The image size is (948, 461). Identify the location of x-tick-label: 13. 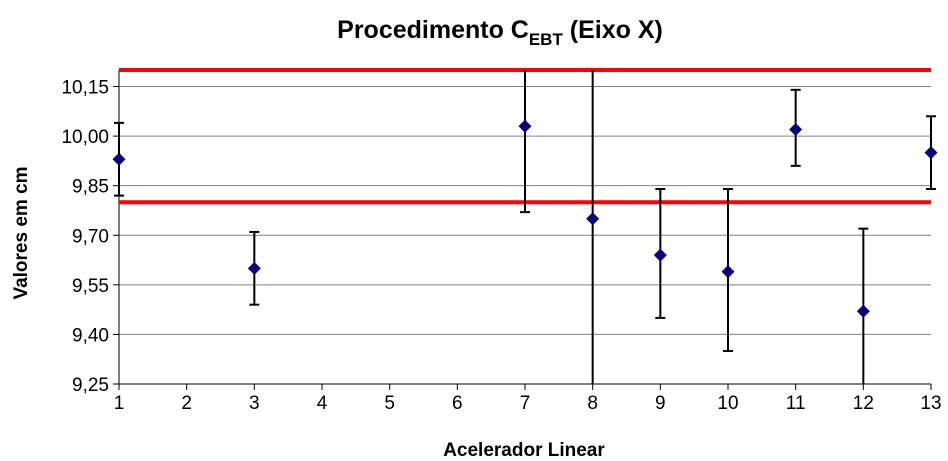
(930, 403).